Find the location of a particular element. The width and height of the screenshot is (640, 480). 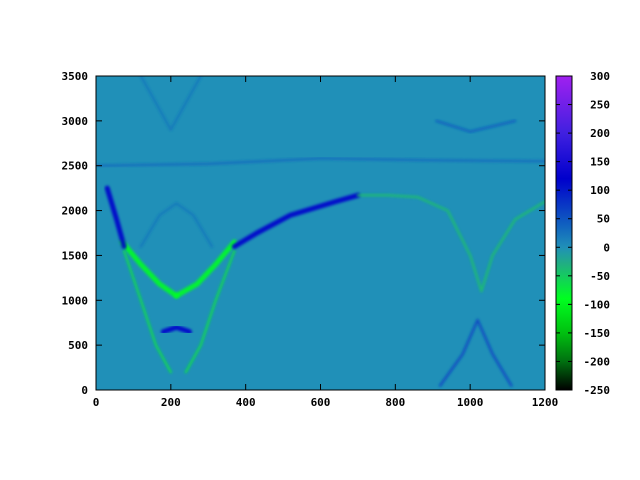

heatmap-feature-horizontal-streak is located at coordinates (320, 162).